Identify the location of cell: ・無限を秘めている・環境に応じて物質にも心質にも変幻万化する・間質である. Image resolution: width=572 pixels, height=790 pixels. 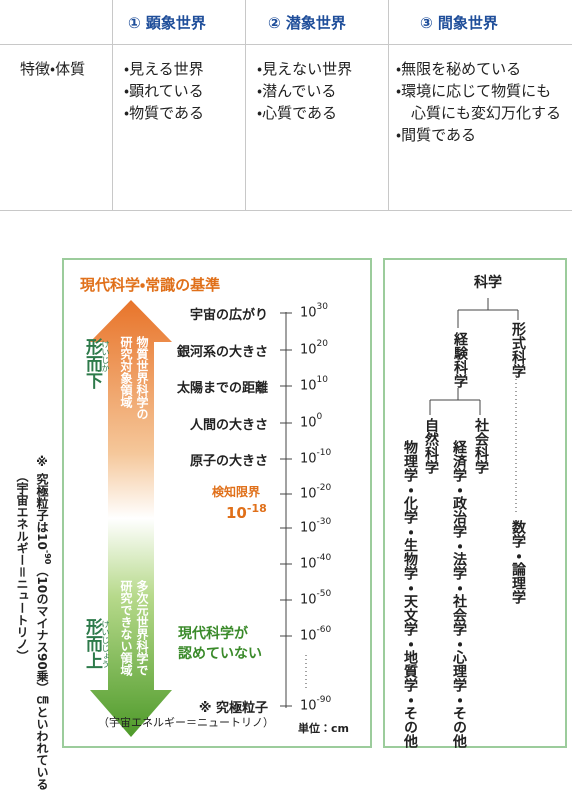
(480, 102).